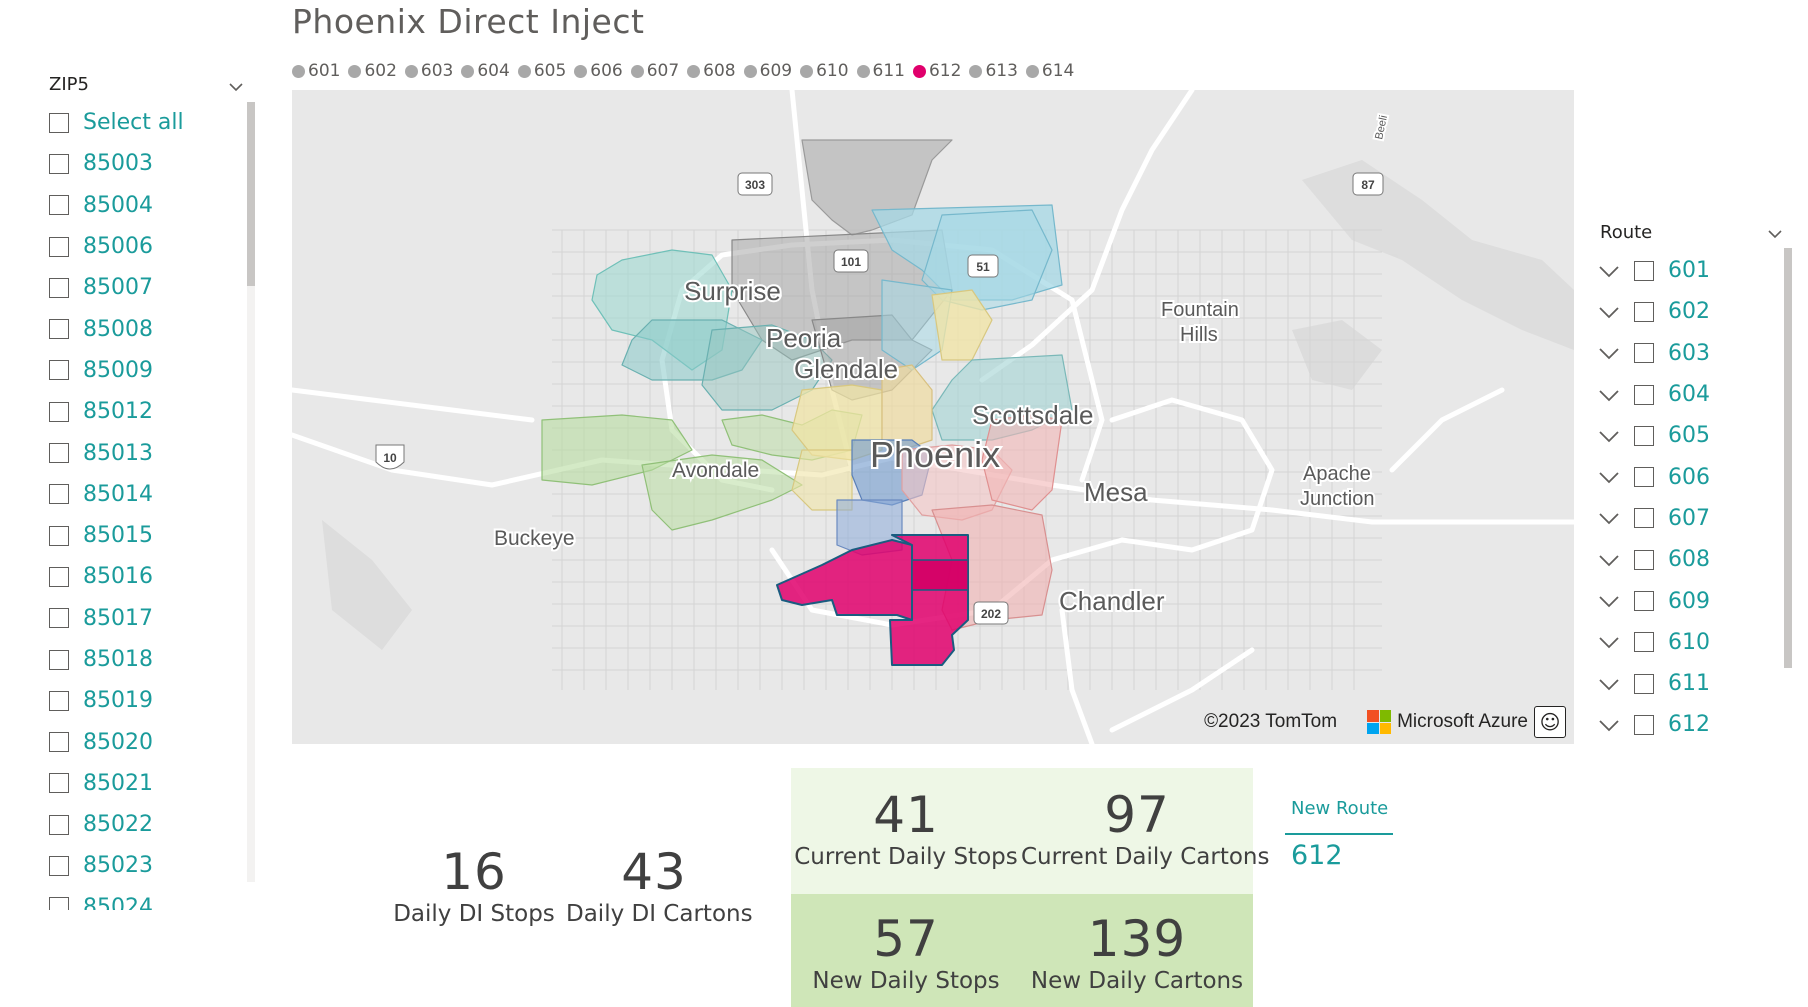 The height and width of the screenshot is (1007, 1808). I want to click on legend-item-611: 611, so click(880, 71).